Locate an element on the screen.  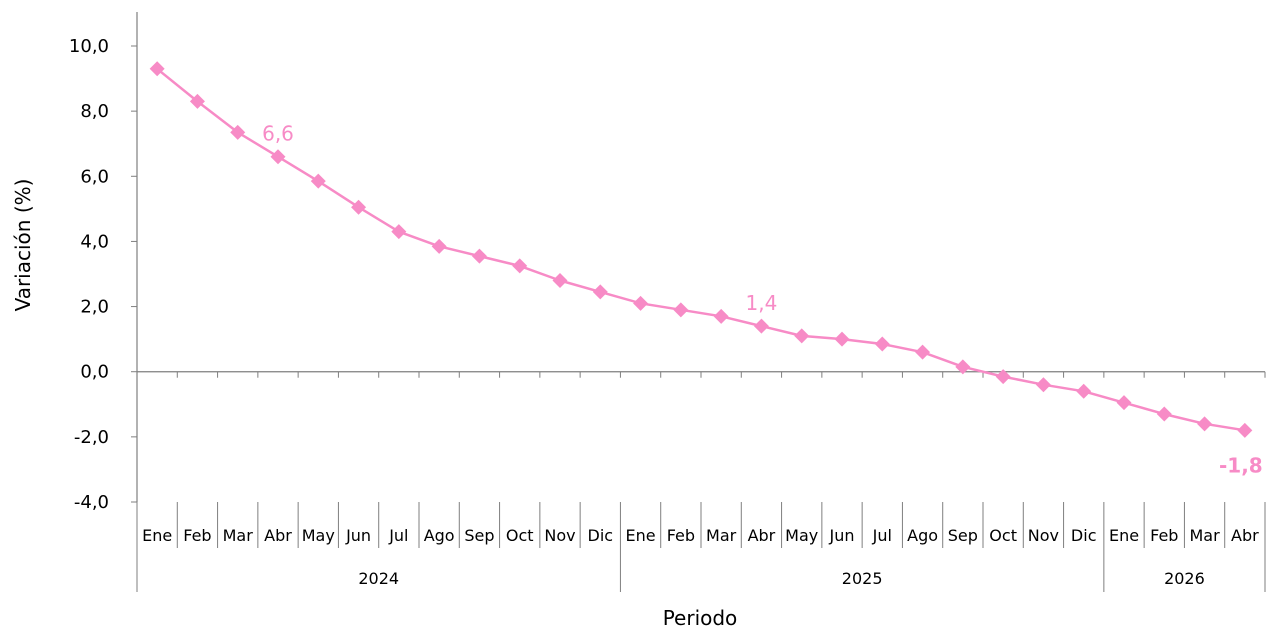
data-label: 1,4 is located at coordinates (762, 303).